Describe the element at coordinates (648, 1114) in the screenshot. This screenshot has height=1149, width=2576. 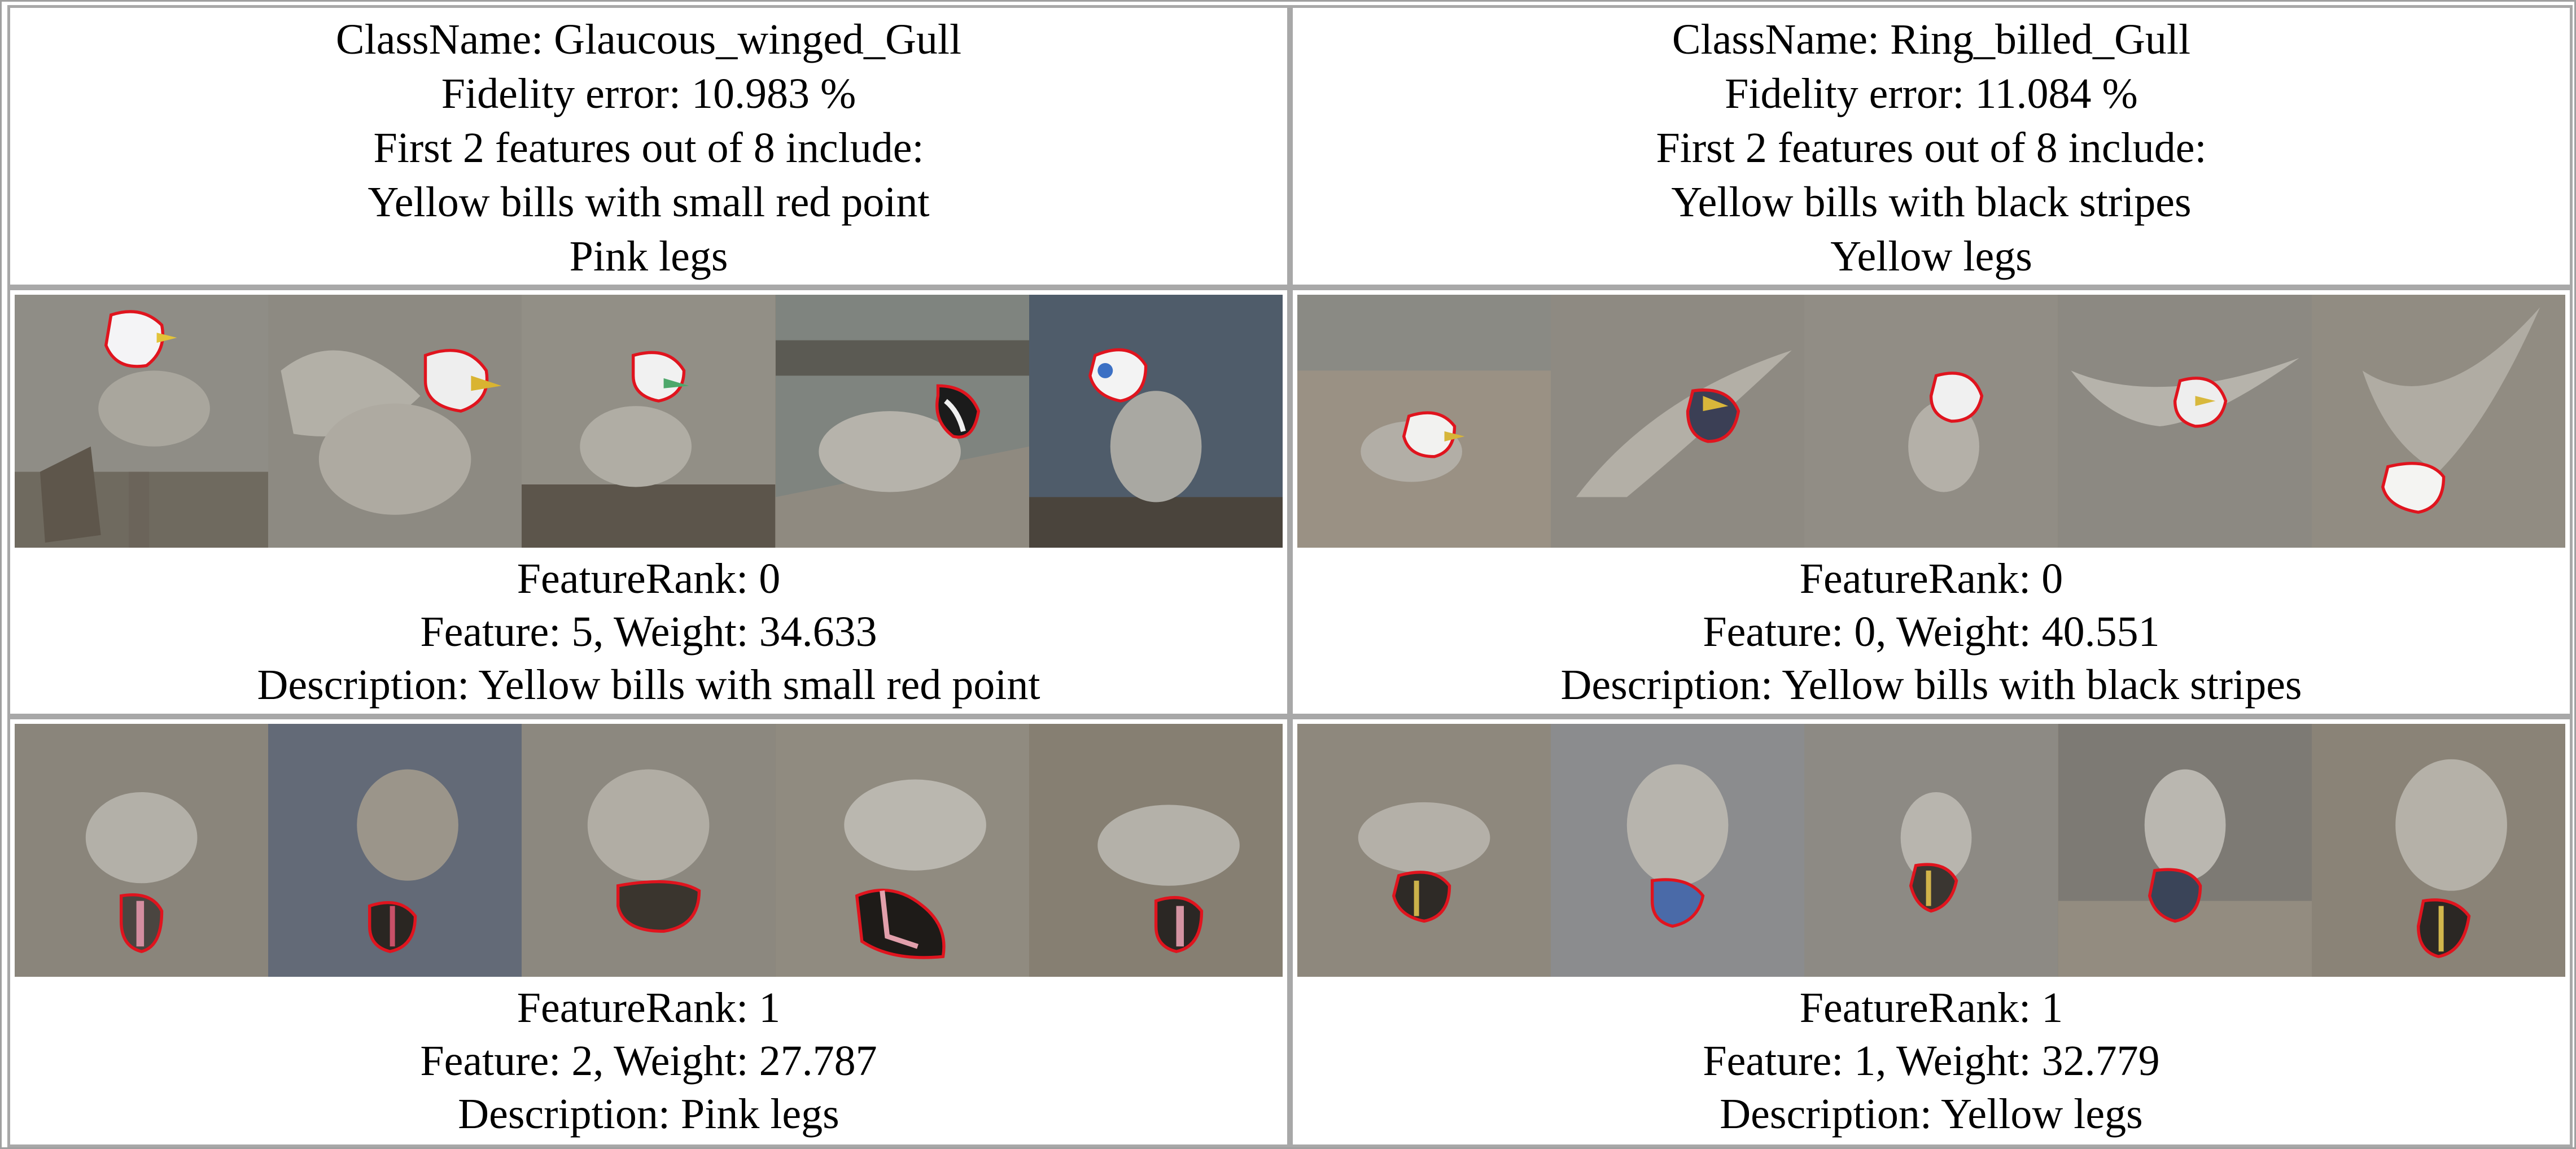
I see `feature-description: Description: Pink legs` at that location.